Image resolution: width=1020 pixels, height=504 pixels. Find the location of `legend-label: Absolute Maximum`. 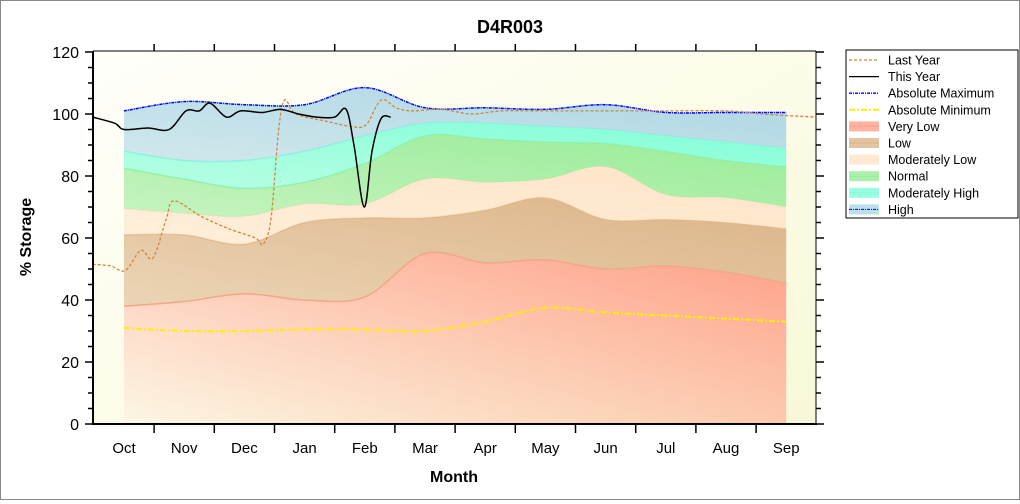

legend-label: Absolute Maximum is located at coordinates (941, 94).